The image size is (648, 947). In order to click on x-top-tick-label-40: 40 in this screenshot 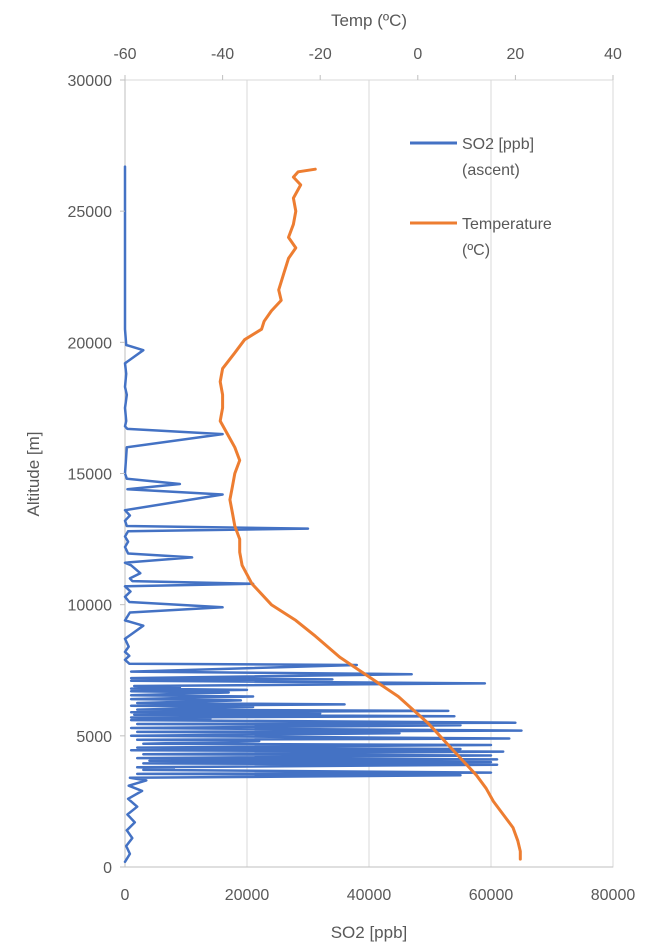, I will do `click(613, 54)`.